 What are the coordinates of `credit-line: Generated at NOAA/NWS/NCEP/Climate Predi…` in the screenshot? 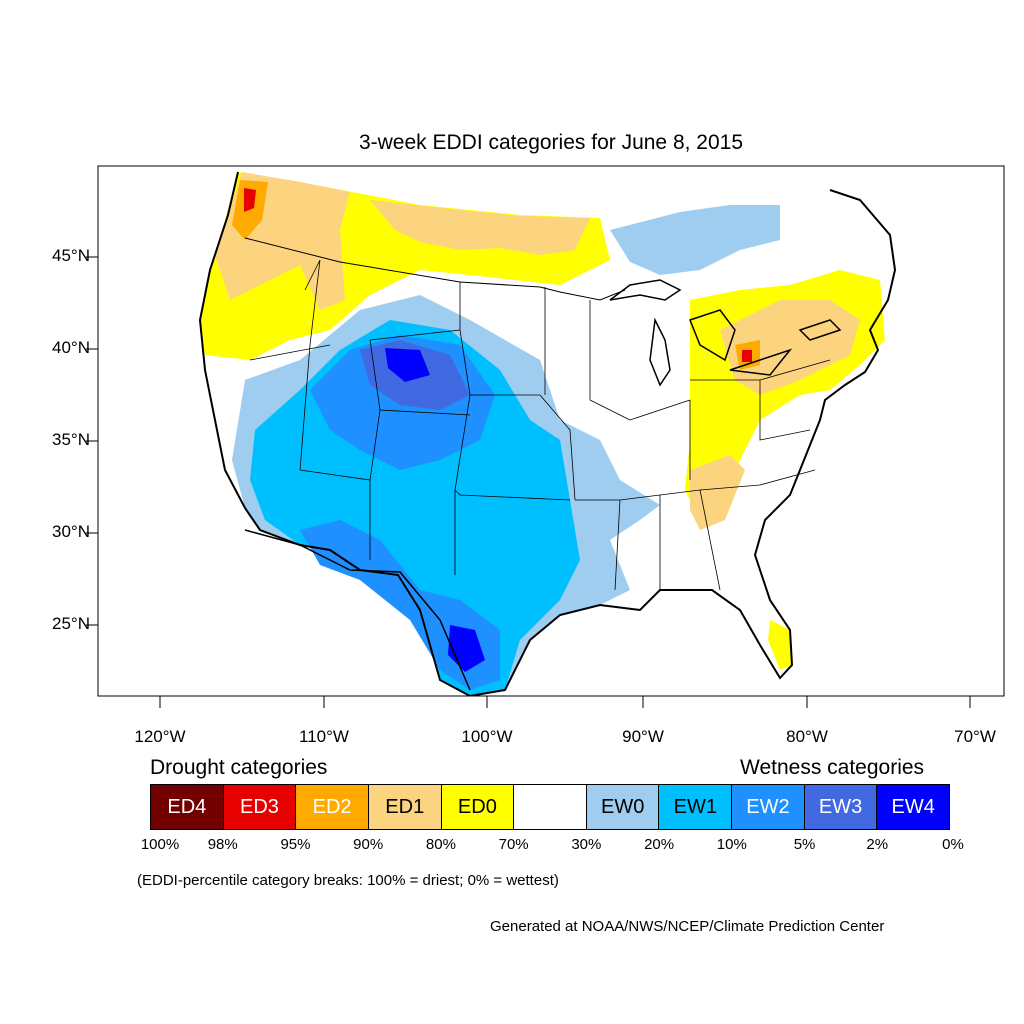 It's located at (687, 926).